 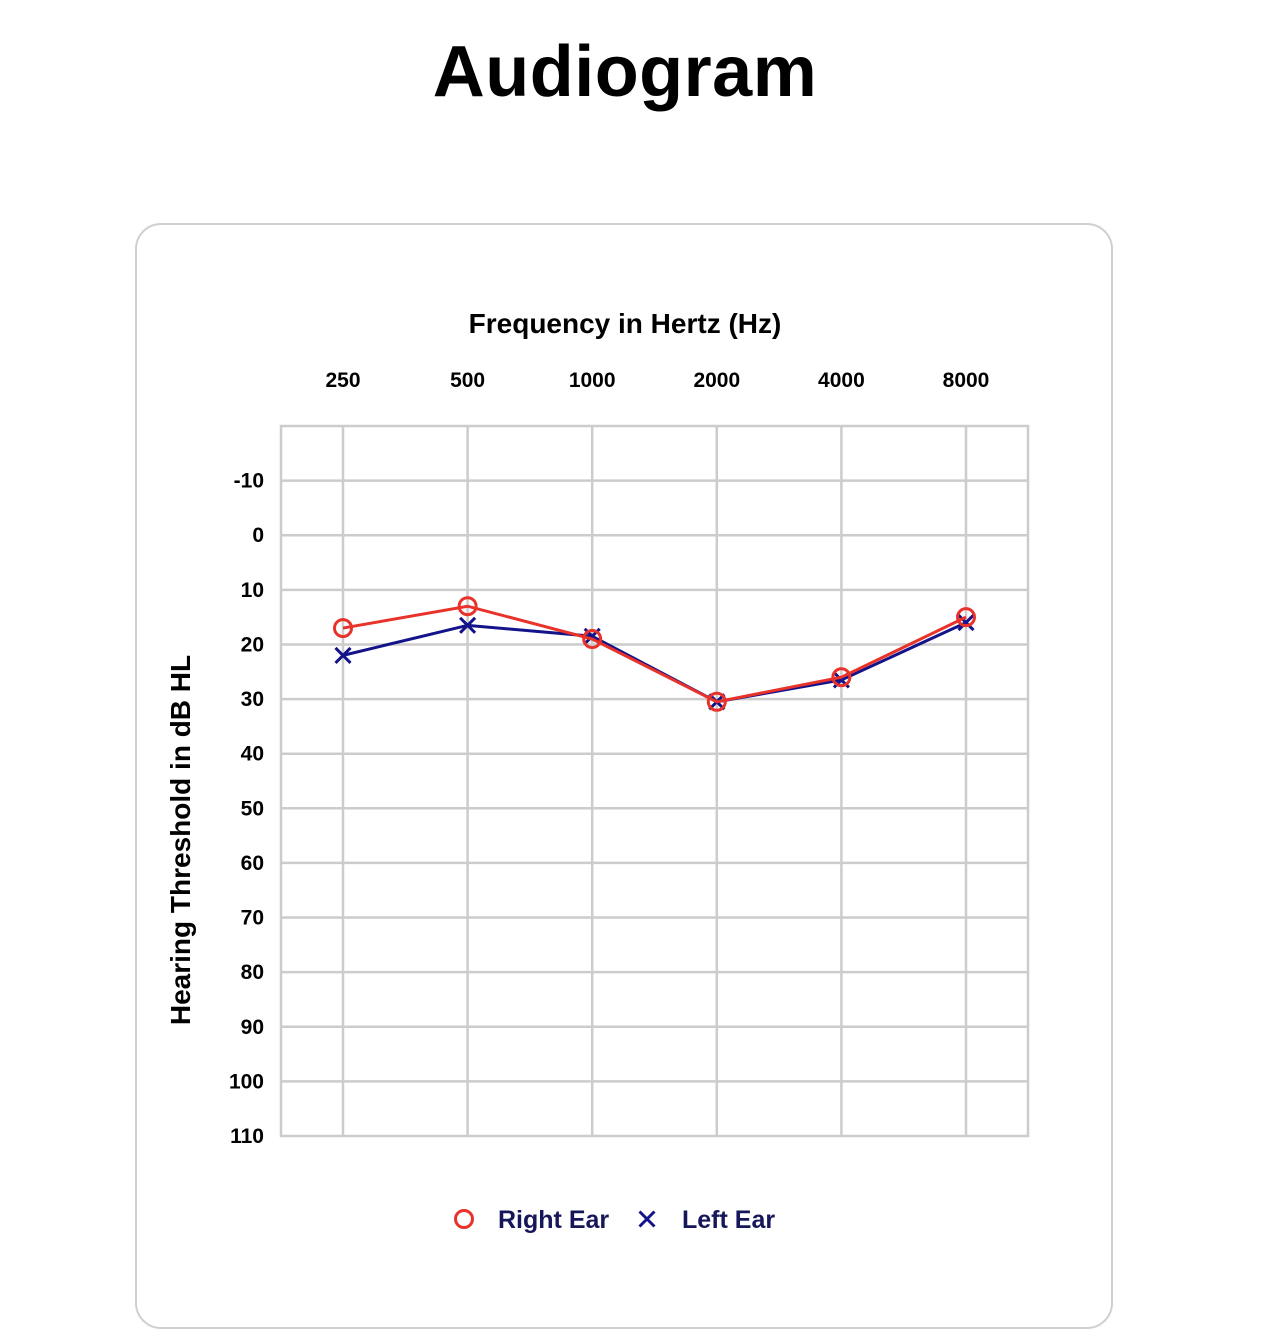 I want to click on page-title: Audiogram, so click(x=625, y=72).